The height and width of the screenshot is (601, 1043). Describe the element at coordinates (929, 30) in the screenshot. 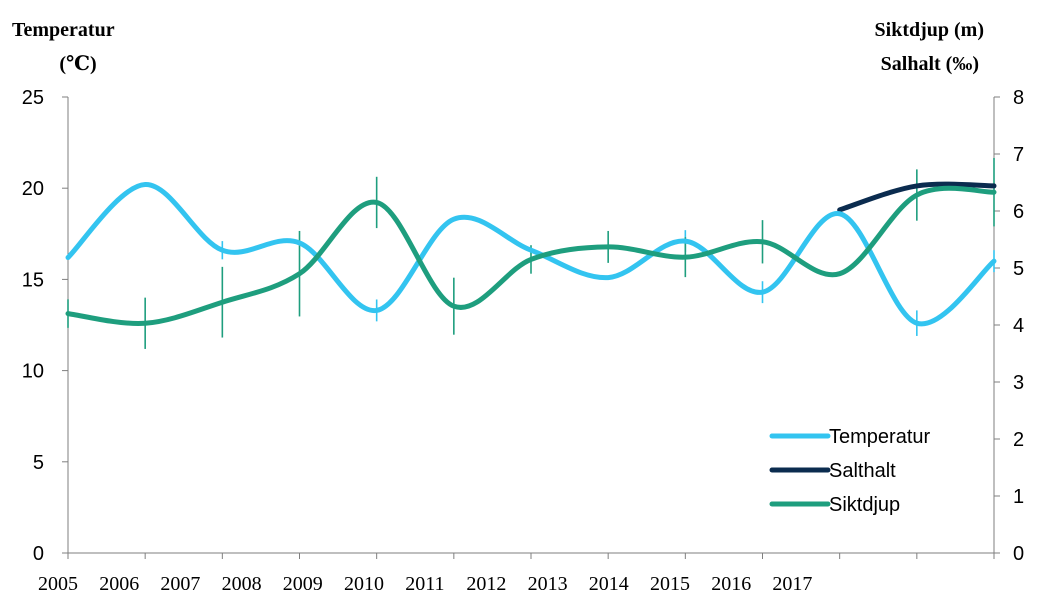

I see `right-axis-title: Siktdjup (m)` at that location.